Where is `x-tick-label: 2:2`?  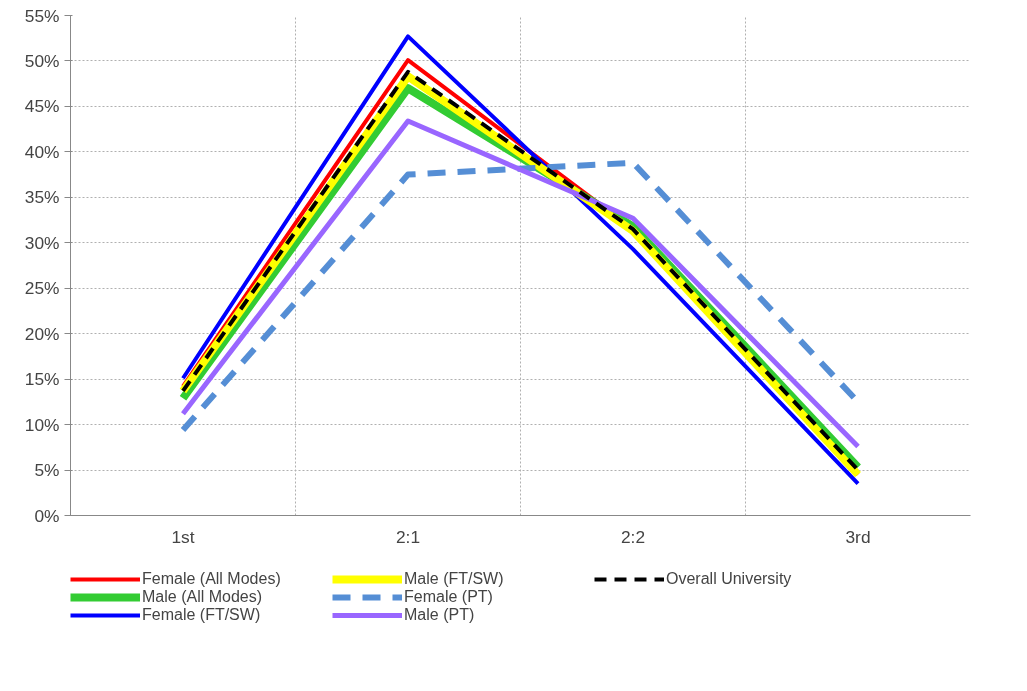 x-tick-label: 2:2 is located at coordinates (633, 536).